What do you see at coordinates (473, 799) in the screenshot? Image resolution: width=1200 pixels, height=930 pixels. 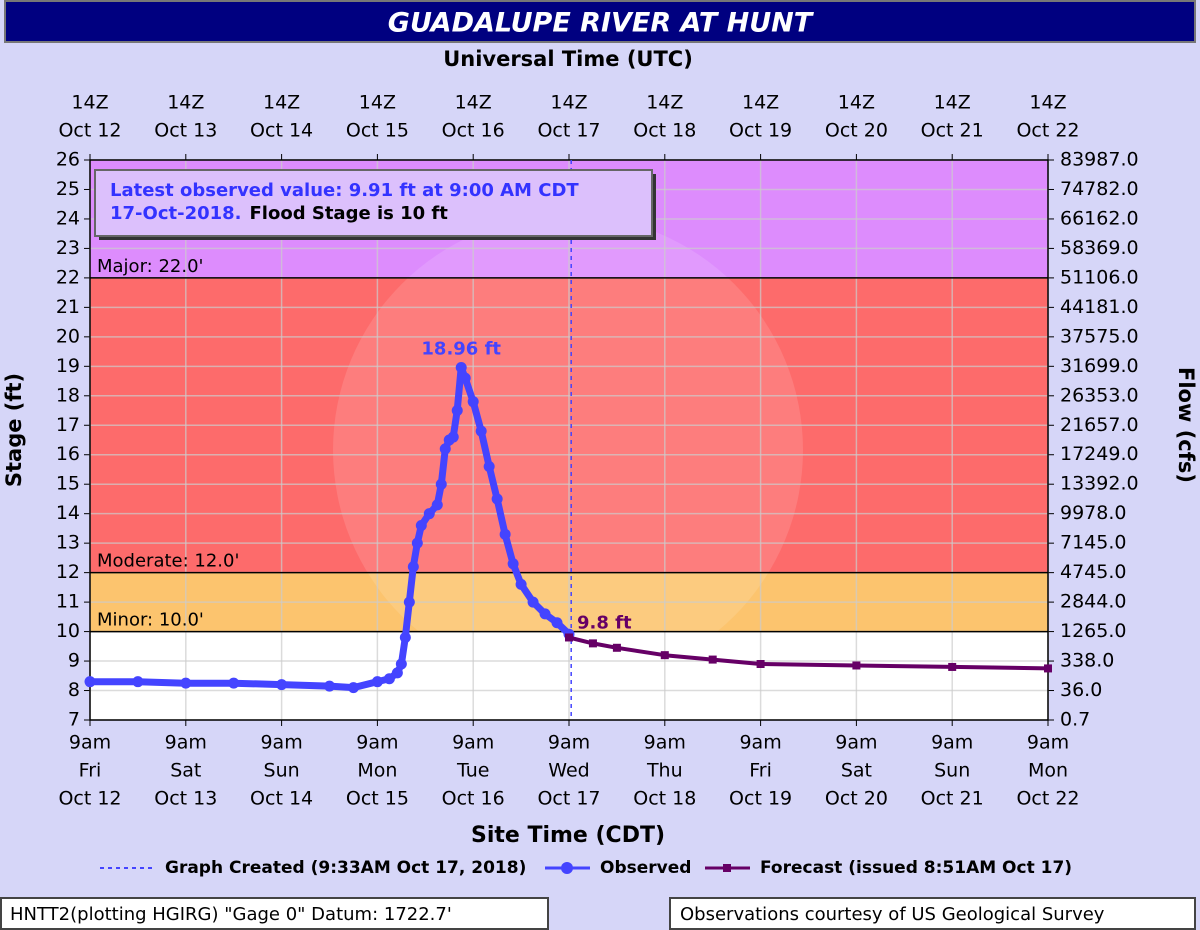 I see `x-tick-label: Oct 16` at bounding box center [473, 799].